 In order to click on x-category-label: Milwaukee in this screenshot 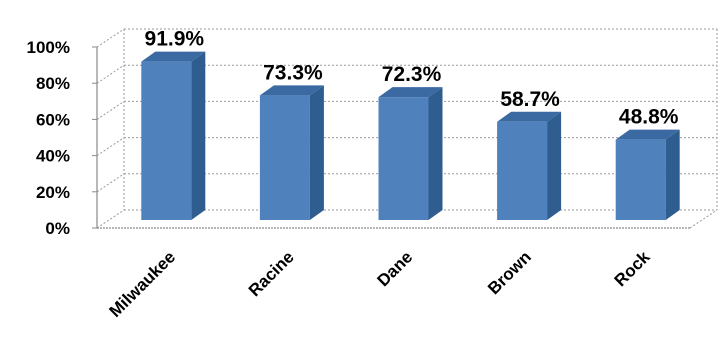, I will do `click(143, 284)`.